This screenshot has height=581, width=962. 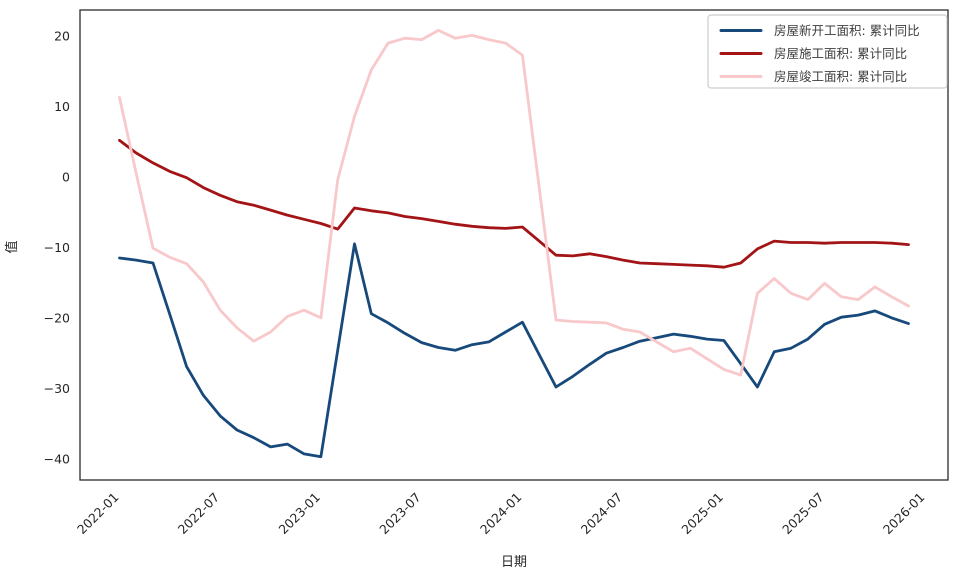 I want to click on x-tick-label: 2023-07, so click(x=400, y=514).